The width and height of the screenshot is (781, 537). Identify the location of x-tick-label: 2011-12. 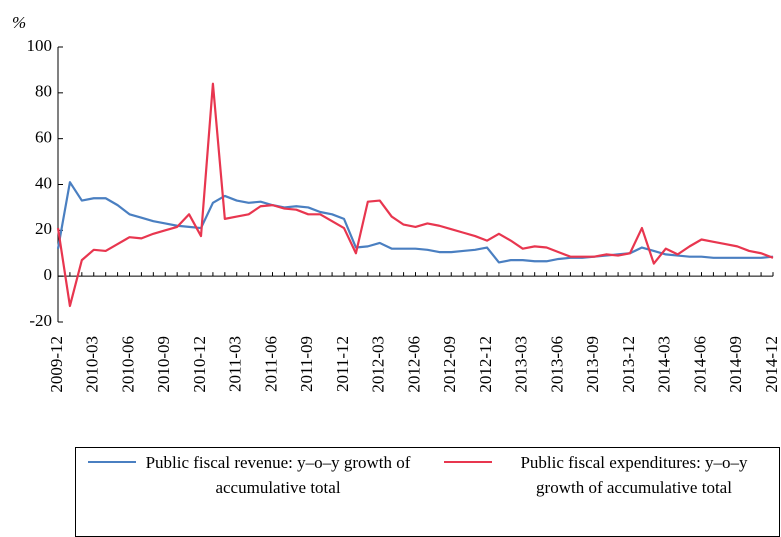
(342, 364).